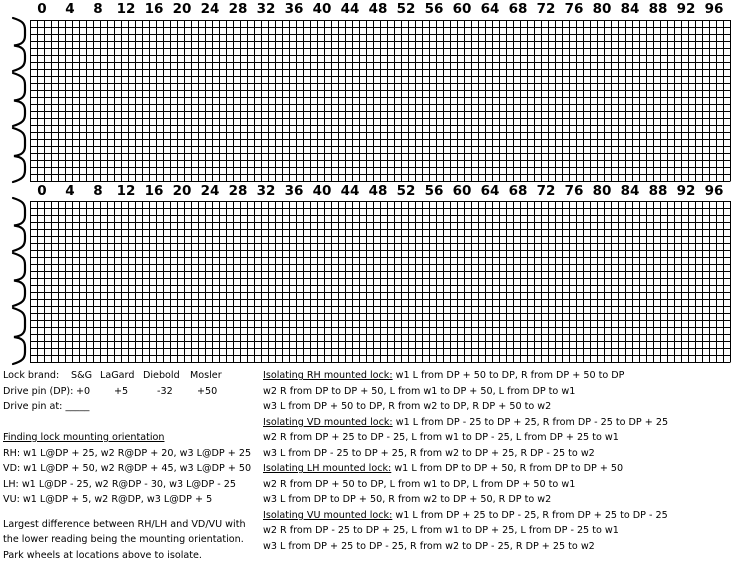  Describe the element at coordinates (83, 391) in the screenshot. I see `drive-pin-sg: +0` at that location.